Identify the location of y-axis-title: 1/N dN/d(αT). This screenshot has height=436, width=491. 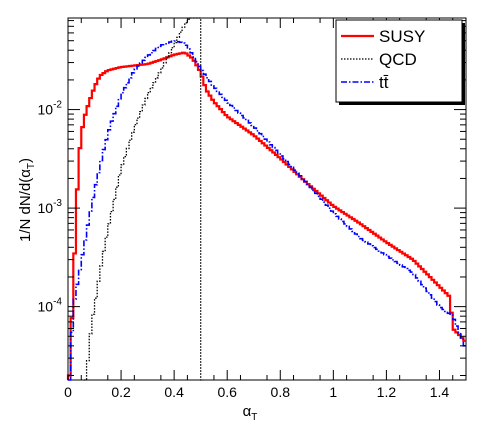
(27, 200).